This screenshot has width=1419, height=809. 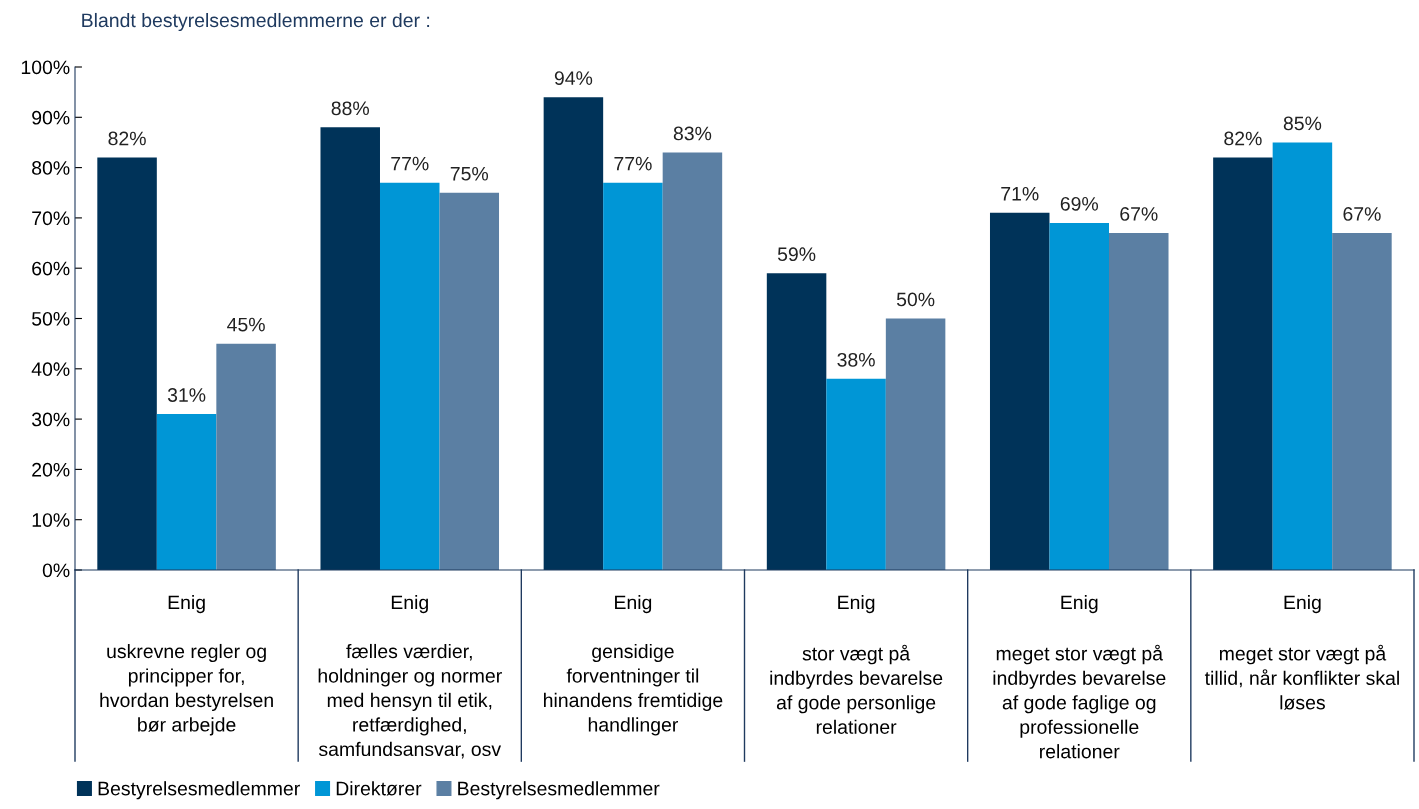 What do you see at coordinates (51, 168) in the screenshot?
I see `y-tick-label: 80%` at bounding box center [51, 168].